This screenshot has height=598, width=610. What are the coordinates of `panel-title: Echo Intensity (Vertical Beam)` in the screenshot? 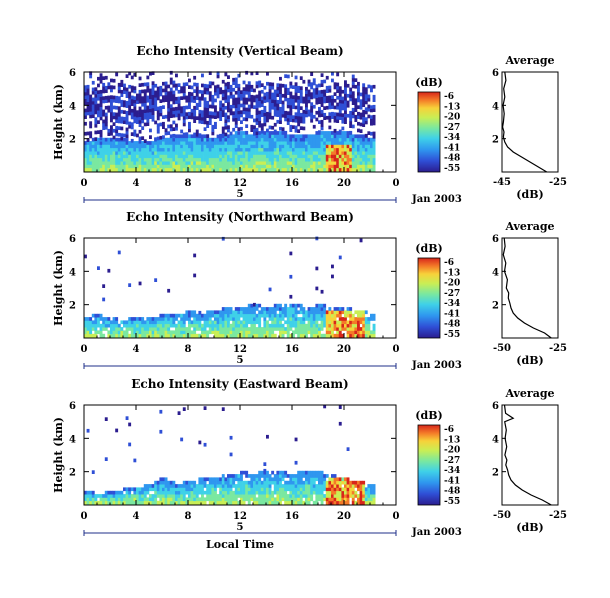 It's located at (239, 51).